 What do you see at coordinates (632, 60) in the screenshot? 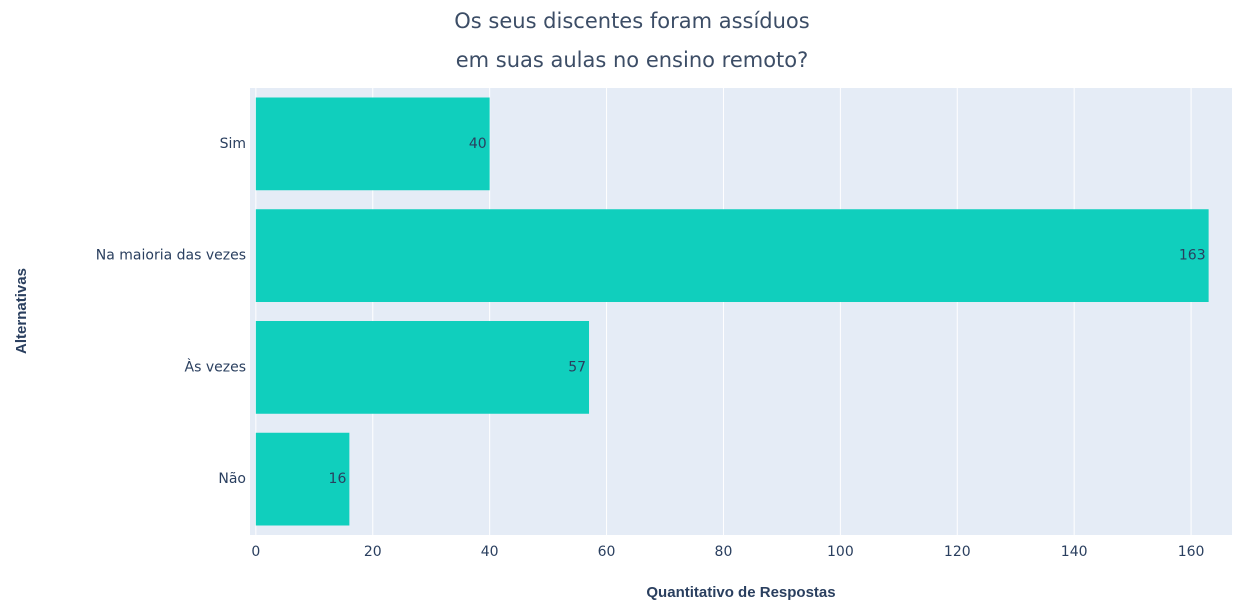
I see `chart-title: em suas aulas no ensino remoto?` at bounding box center [632, 60].